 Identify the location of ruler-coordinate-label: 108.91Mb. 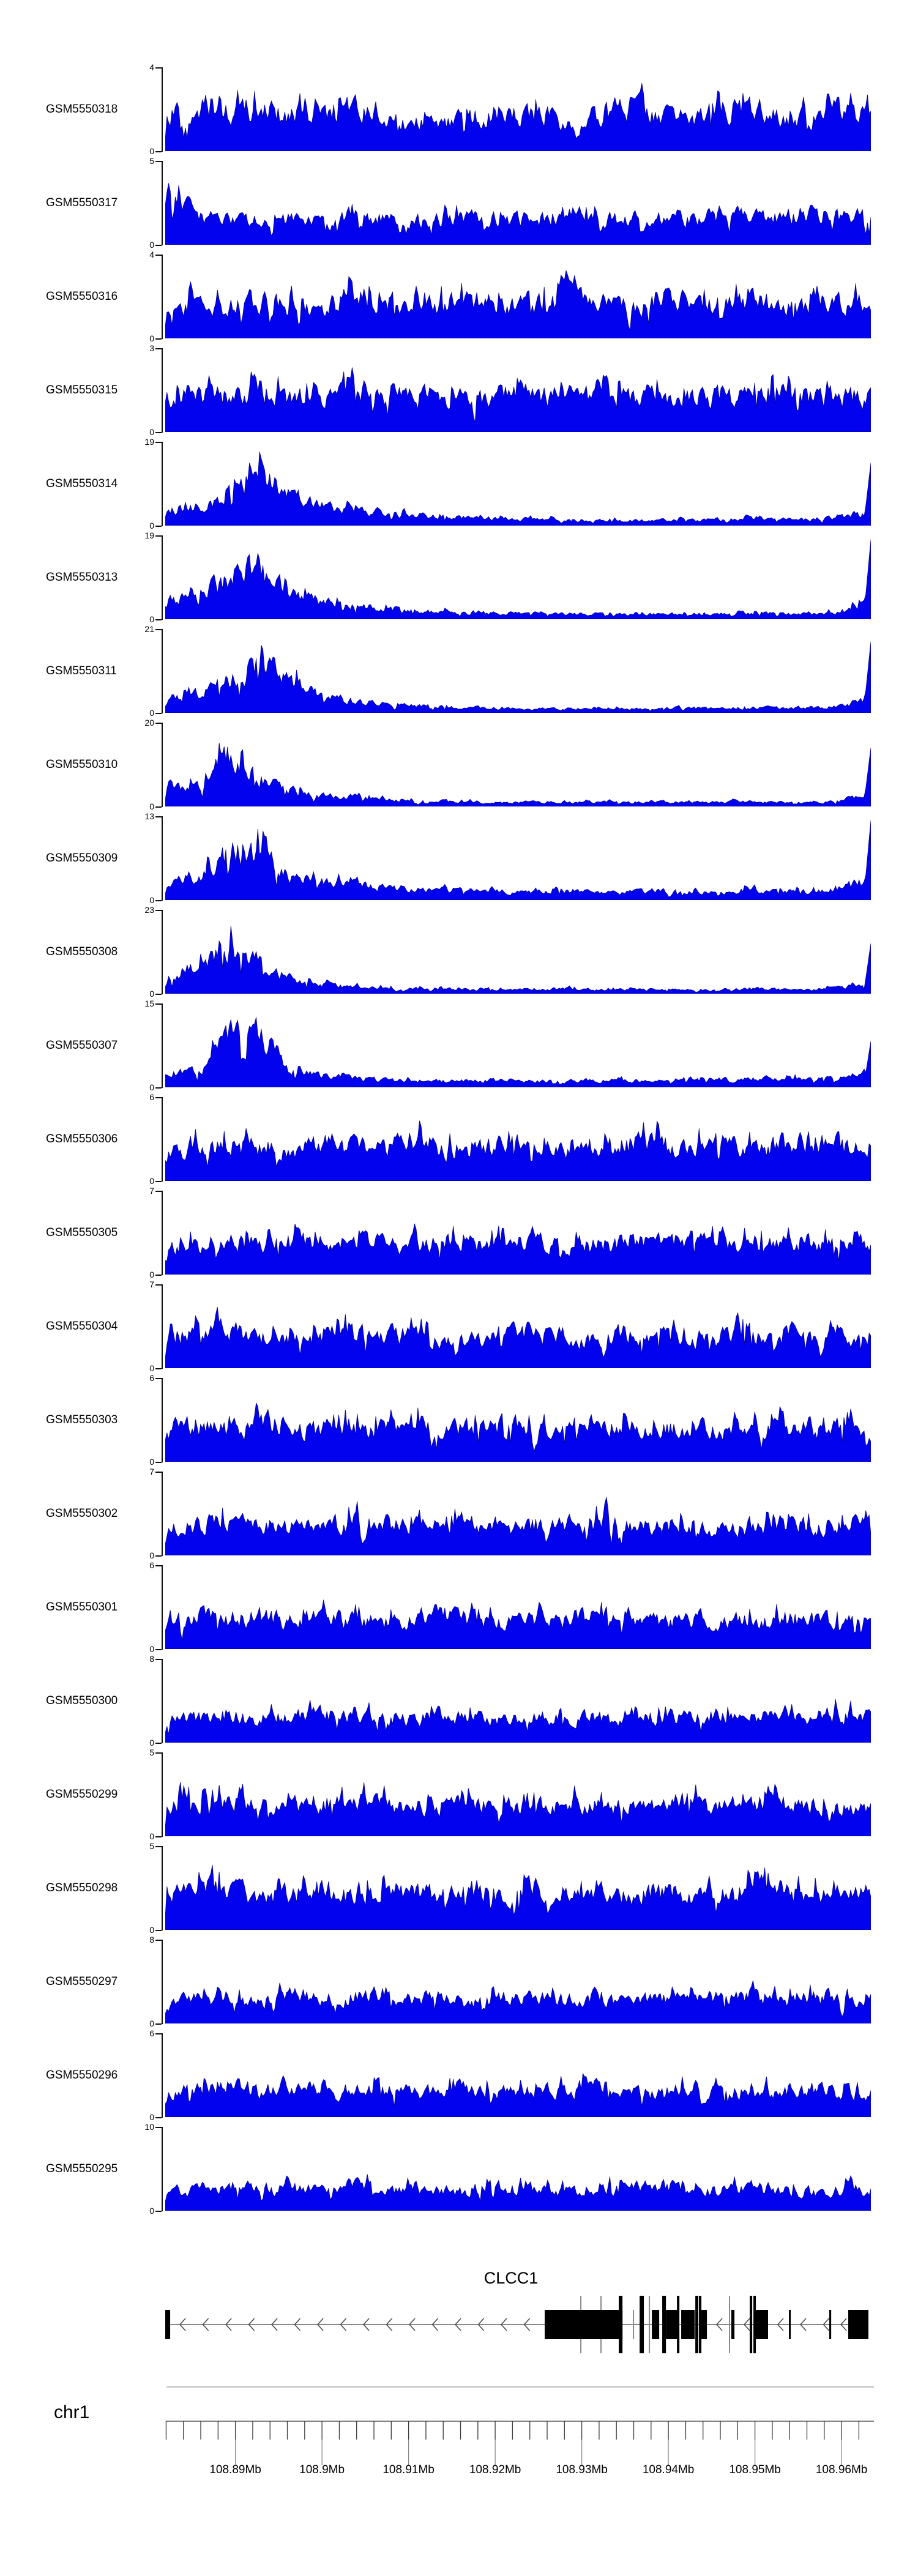
(408, 2469).